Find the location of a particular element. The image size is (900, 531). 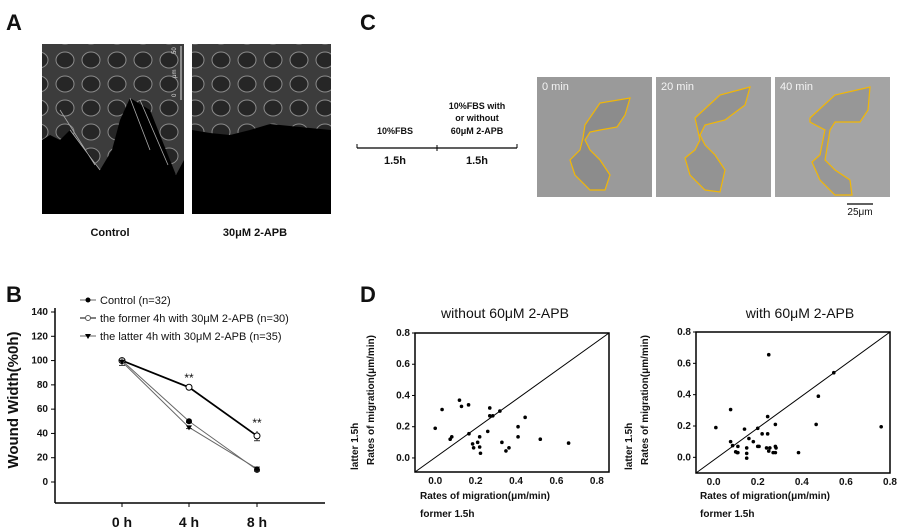

x-tick-label: 0.4 is located at coordinates (516, 481).